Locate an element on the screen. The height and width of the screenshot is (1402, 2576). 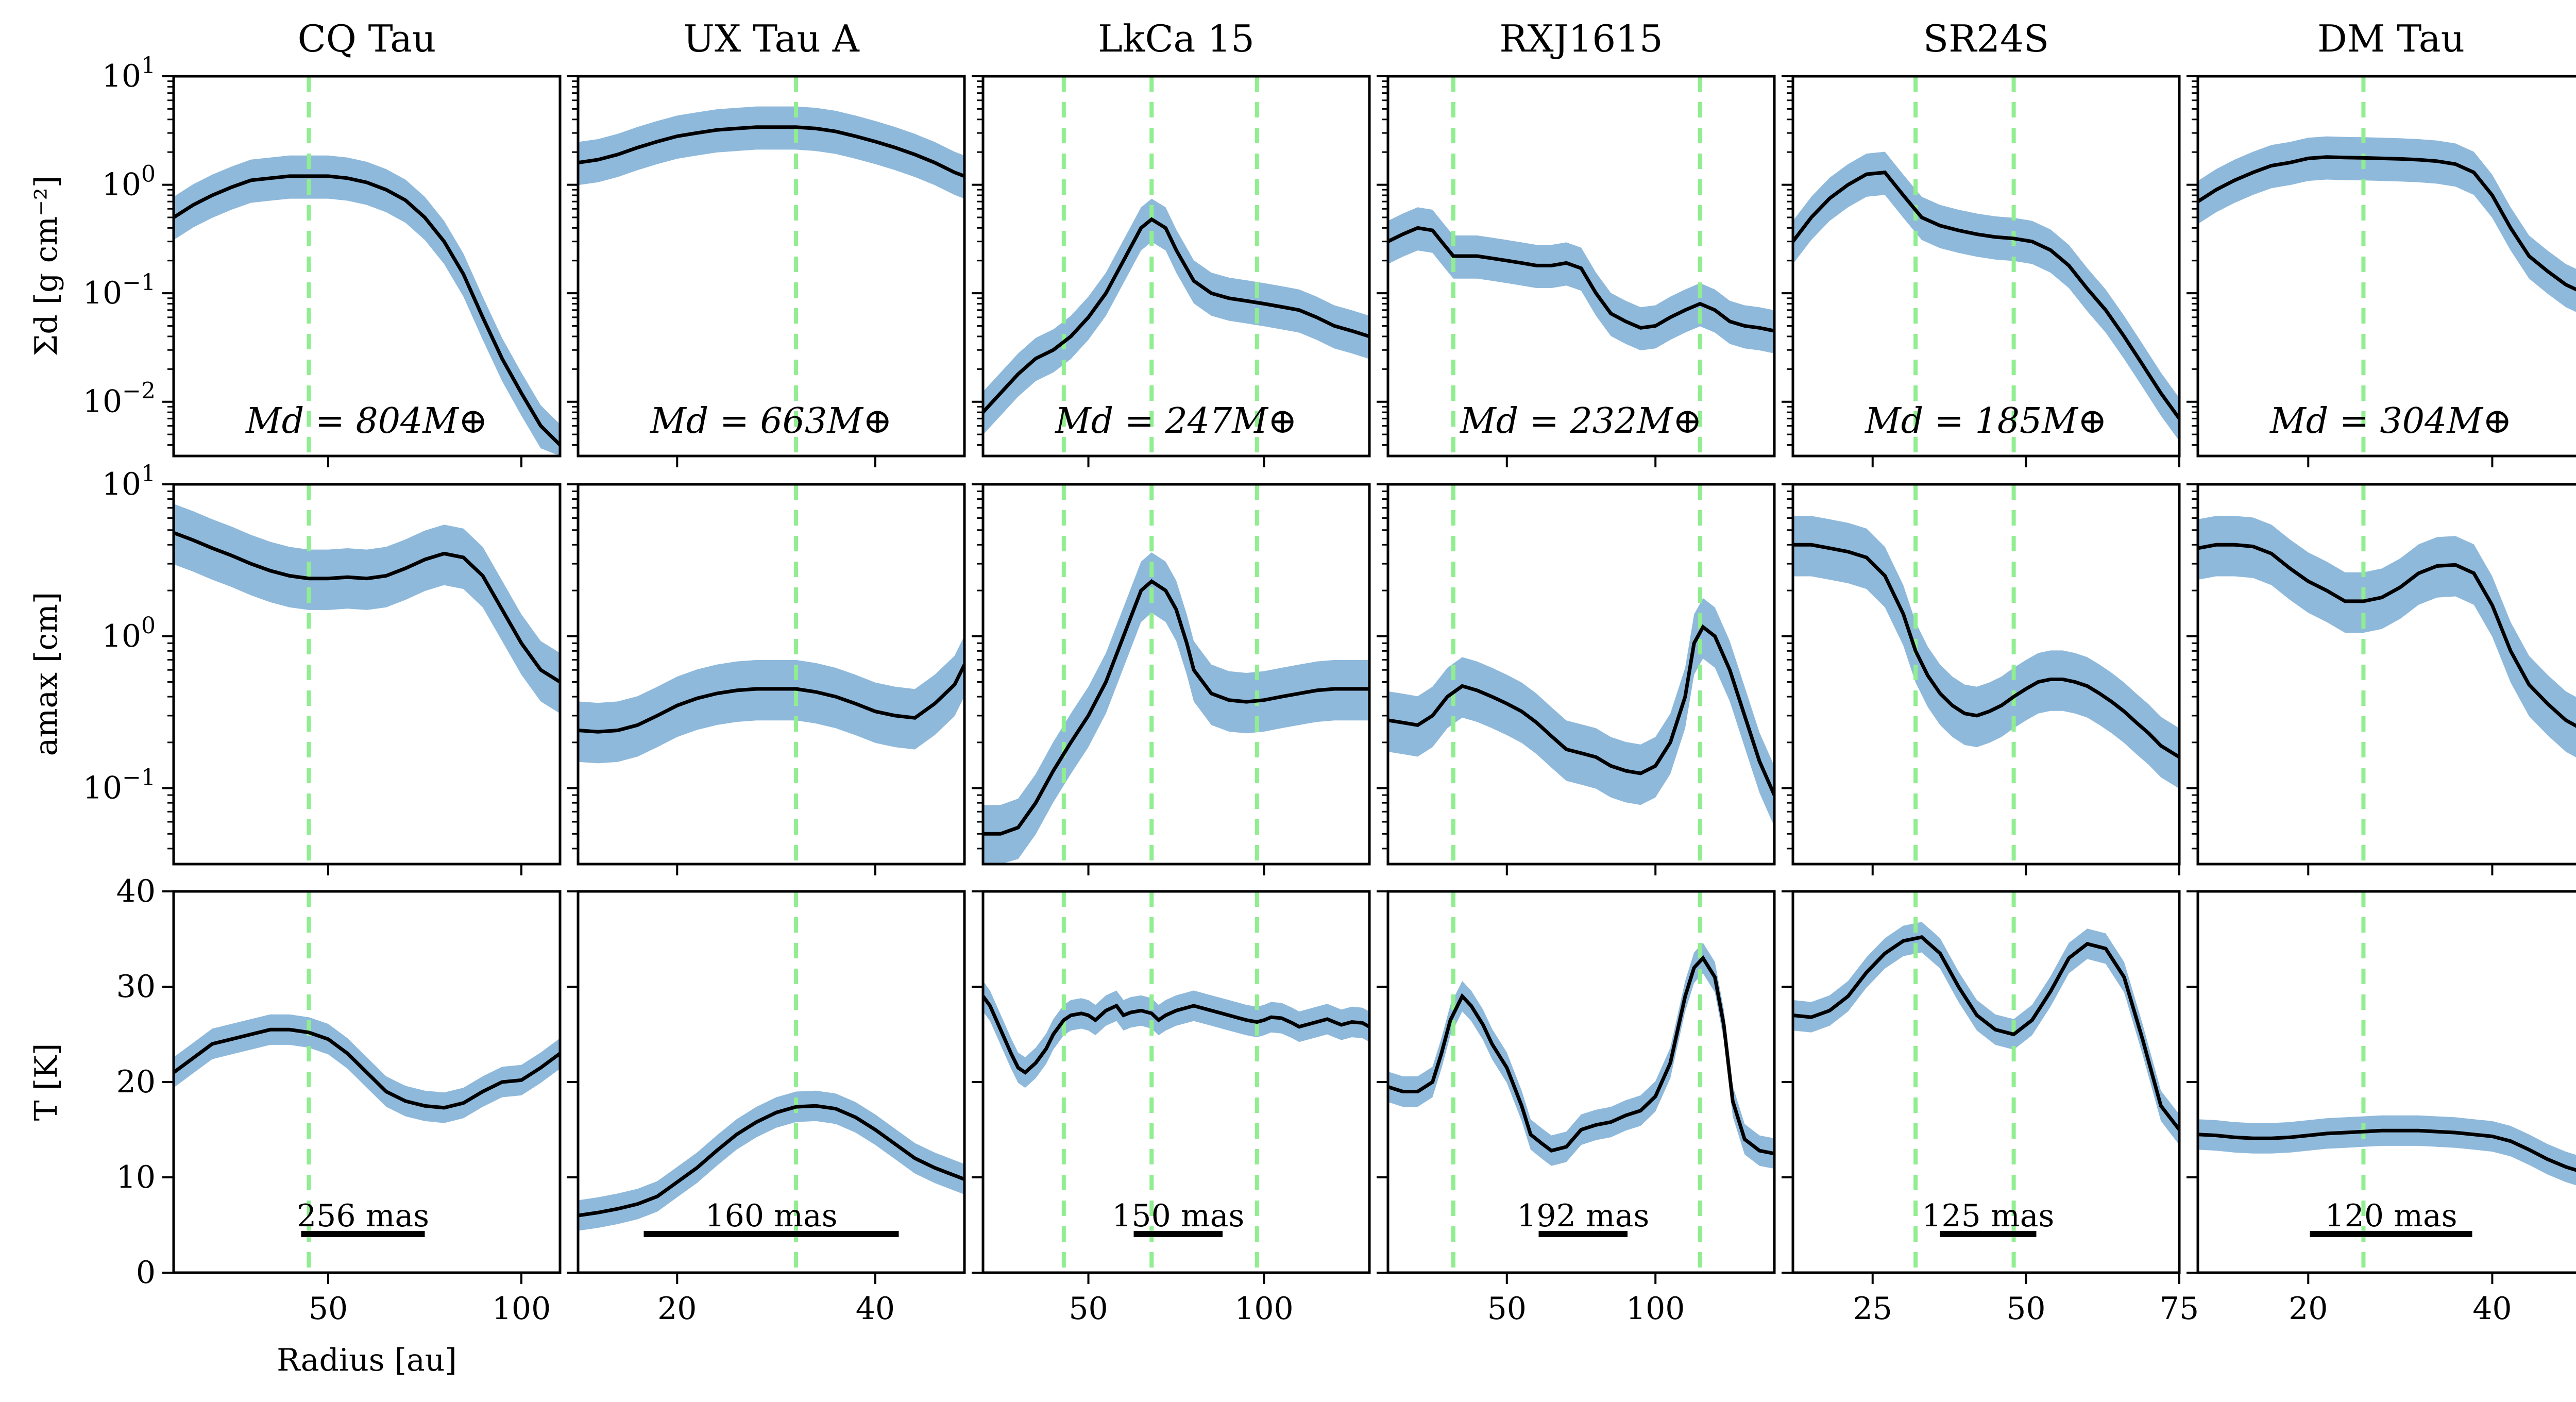
x-tick-label: 75 is located at coordinates (2179, 1309).